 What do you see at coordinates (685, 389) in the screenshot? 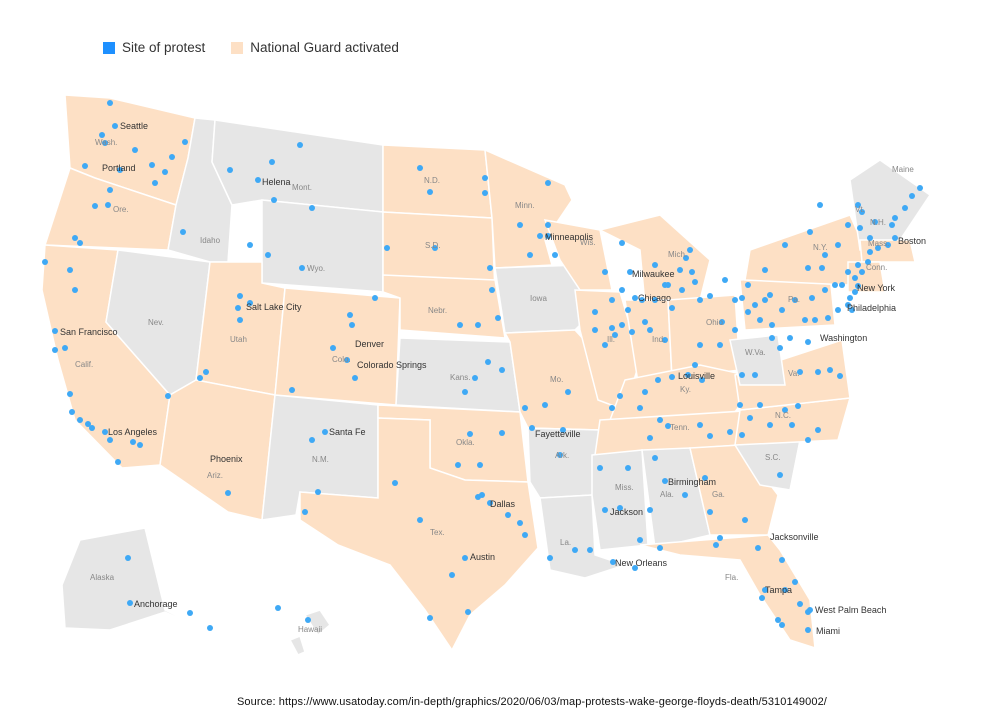
I see `state-label: Ky.` at bounding box center [685, 389].